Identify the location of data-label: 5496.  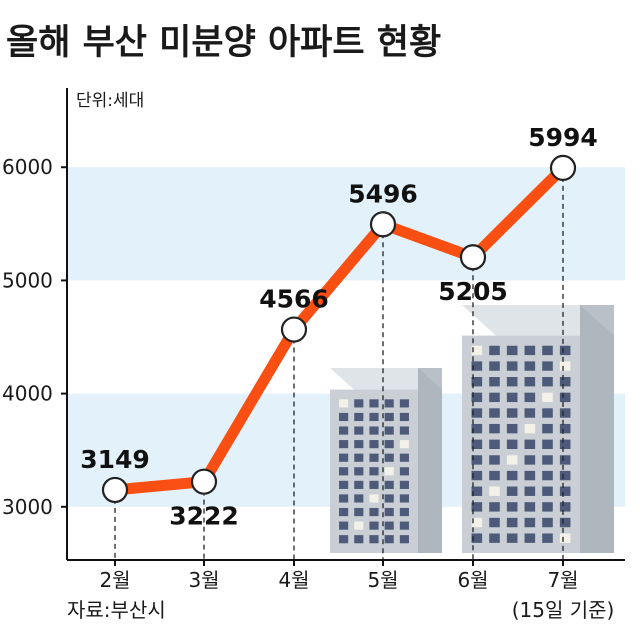
(383, 193).